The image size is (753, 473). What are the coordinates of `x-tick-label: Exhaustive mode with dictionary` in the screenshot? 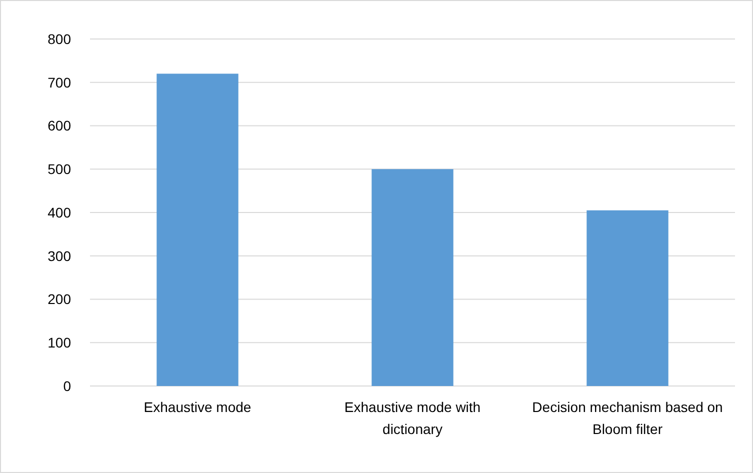 It's located at (412, 418).